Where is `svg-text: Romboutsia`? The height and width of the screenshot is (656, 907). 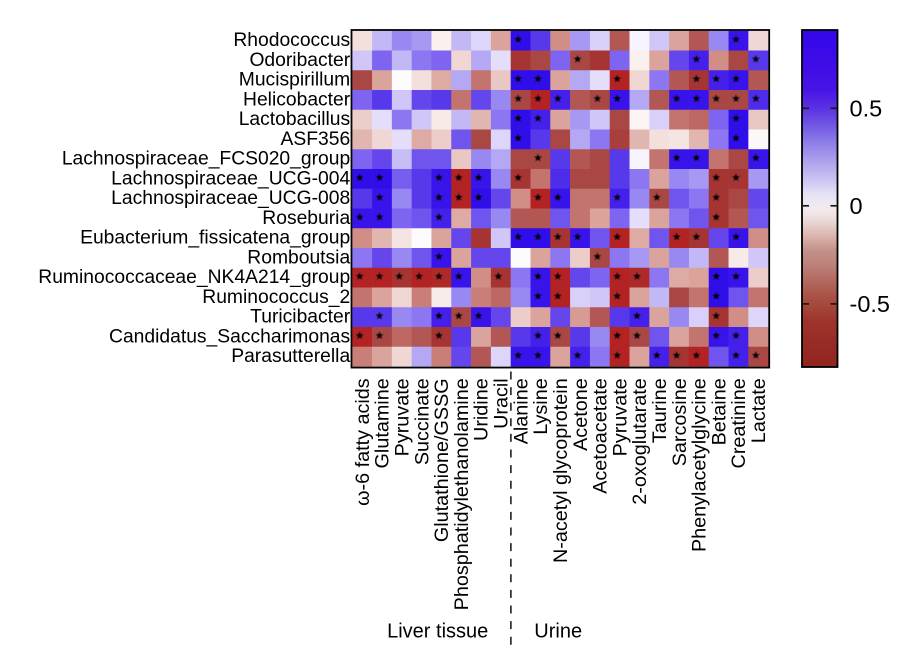 svg-text: Romboutsia is located at coordinates (298, 257).